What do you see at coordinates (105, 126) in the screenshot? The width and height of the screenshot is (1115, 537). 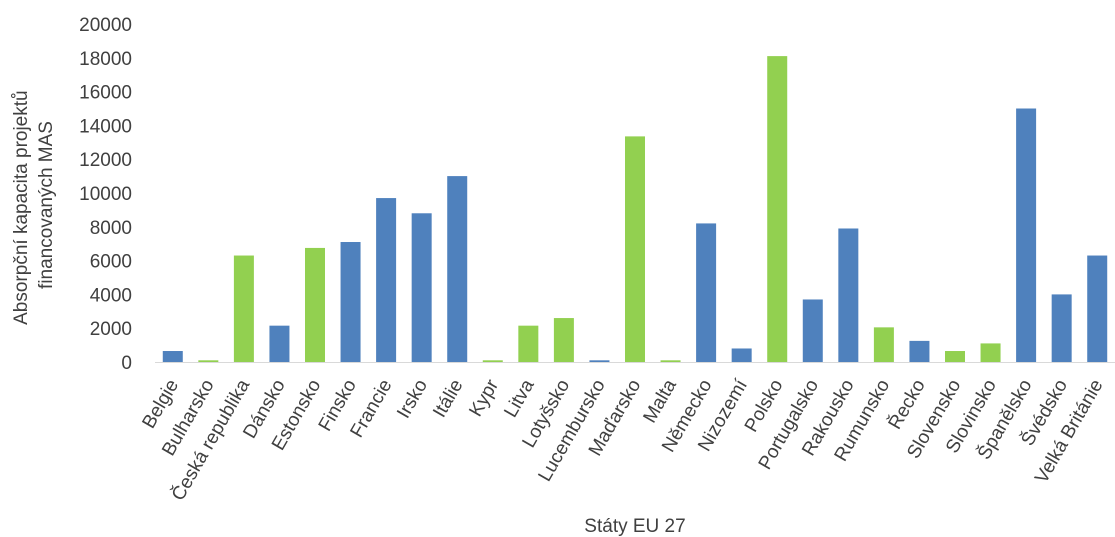 I see `y-tick-label: 14000` at bounding box center [105, 126].